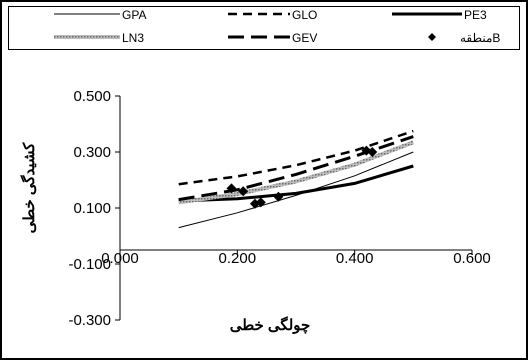  I want to click on y-tick-label: 0.100, so click(92, 208).